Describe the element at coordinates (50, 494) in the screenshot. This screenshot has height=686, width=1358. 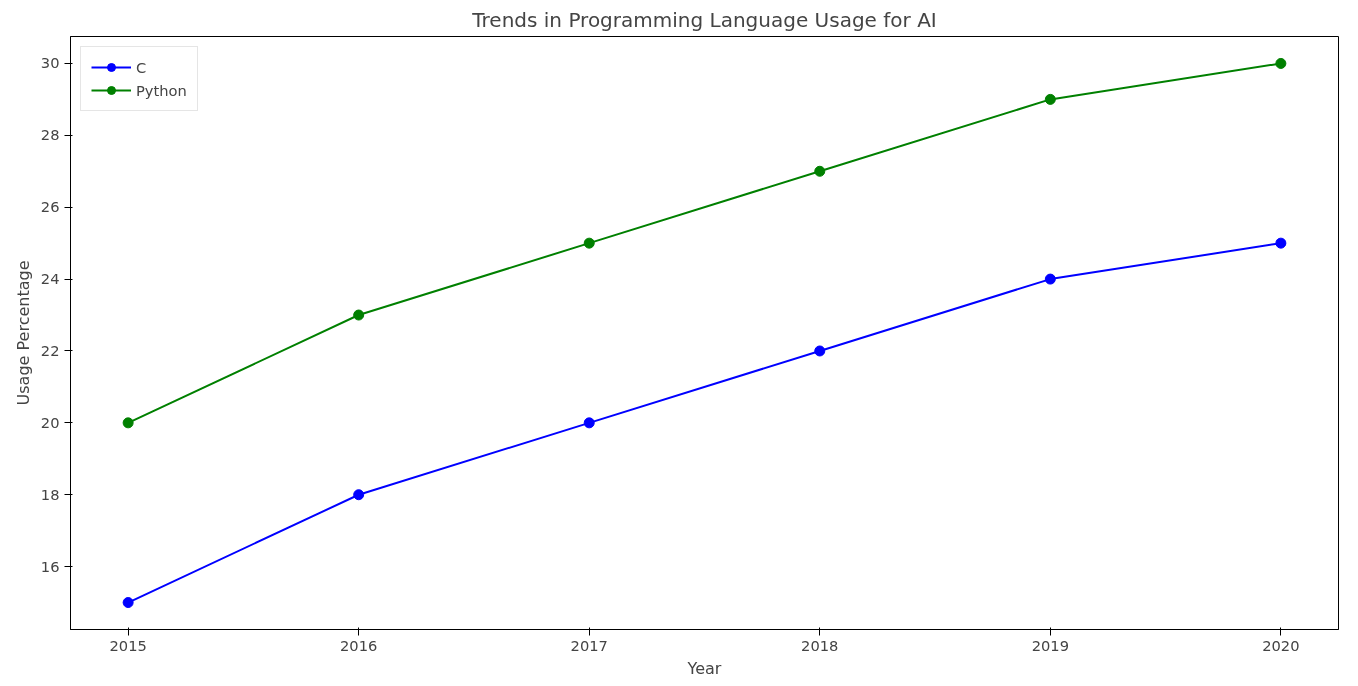
I see `y-tick-label: 18` at that location.